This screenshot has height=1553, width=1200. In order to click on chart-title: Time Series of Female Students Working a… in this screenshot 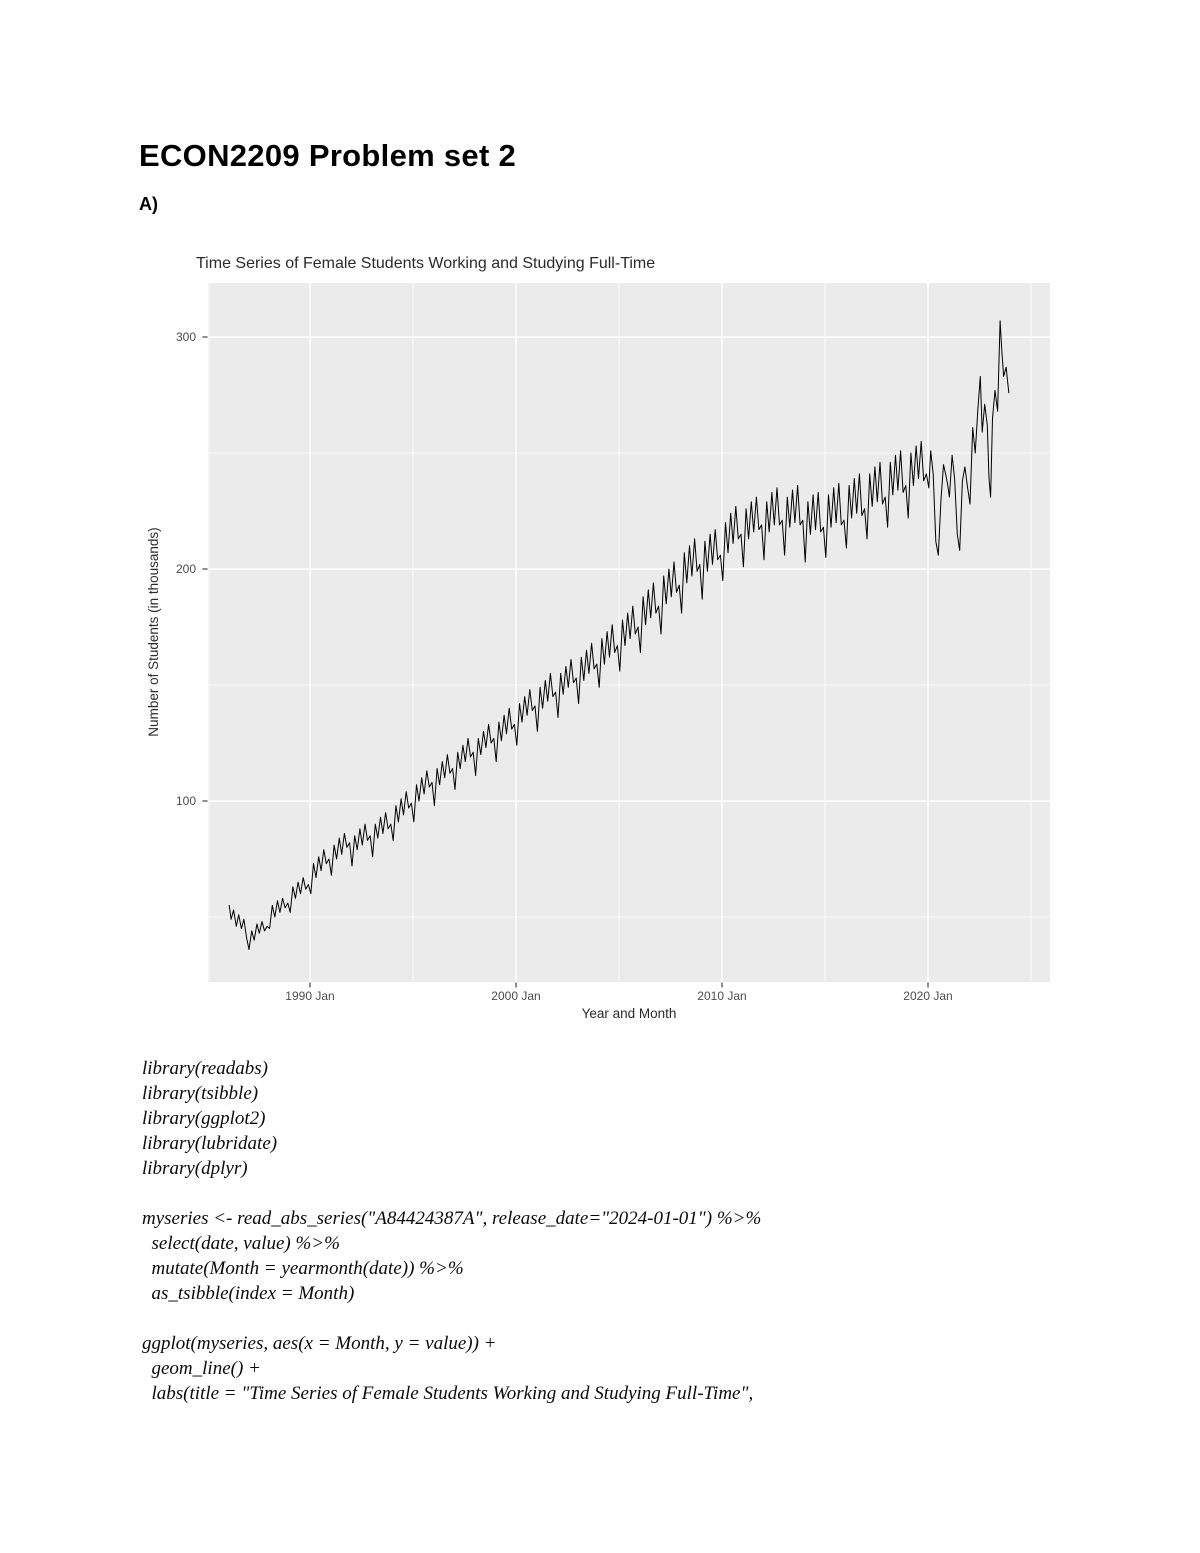, I will do `click(425, 263)`.